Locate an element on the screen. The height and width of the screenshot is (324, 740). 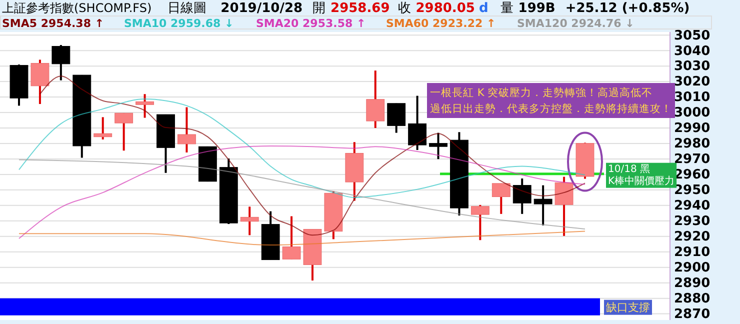
text: SMA20 2953.58 ↑ is located at coordinates (311, 23).